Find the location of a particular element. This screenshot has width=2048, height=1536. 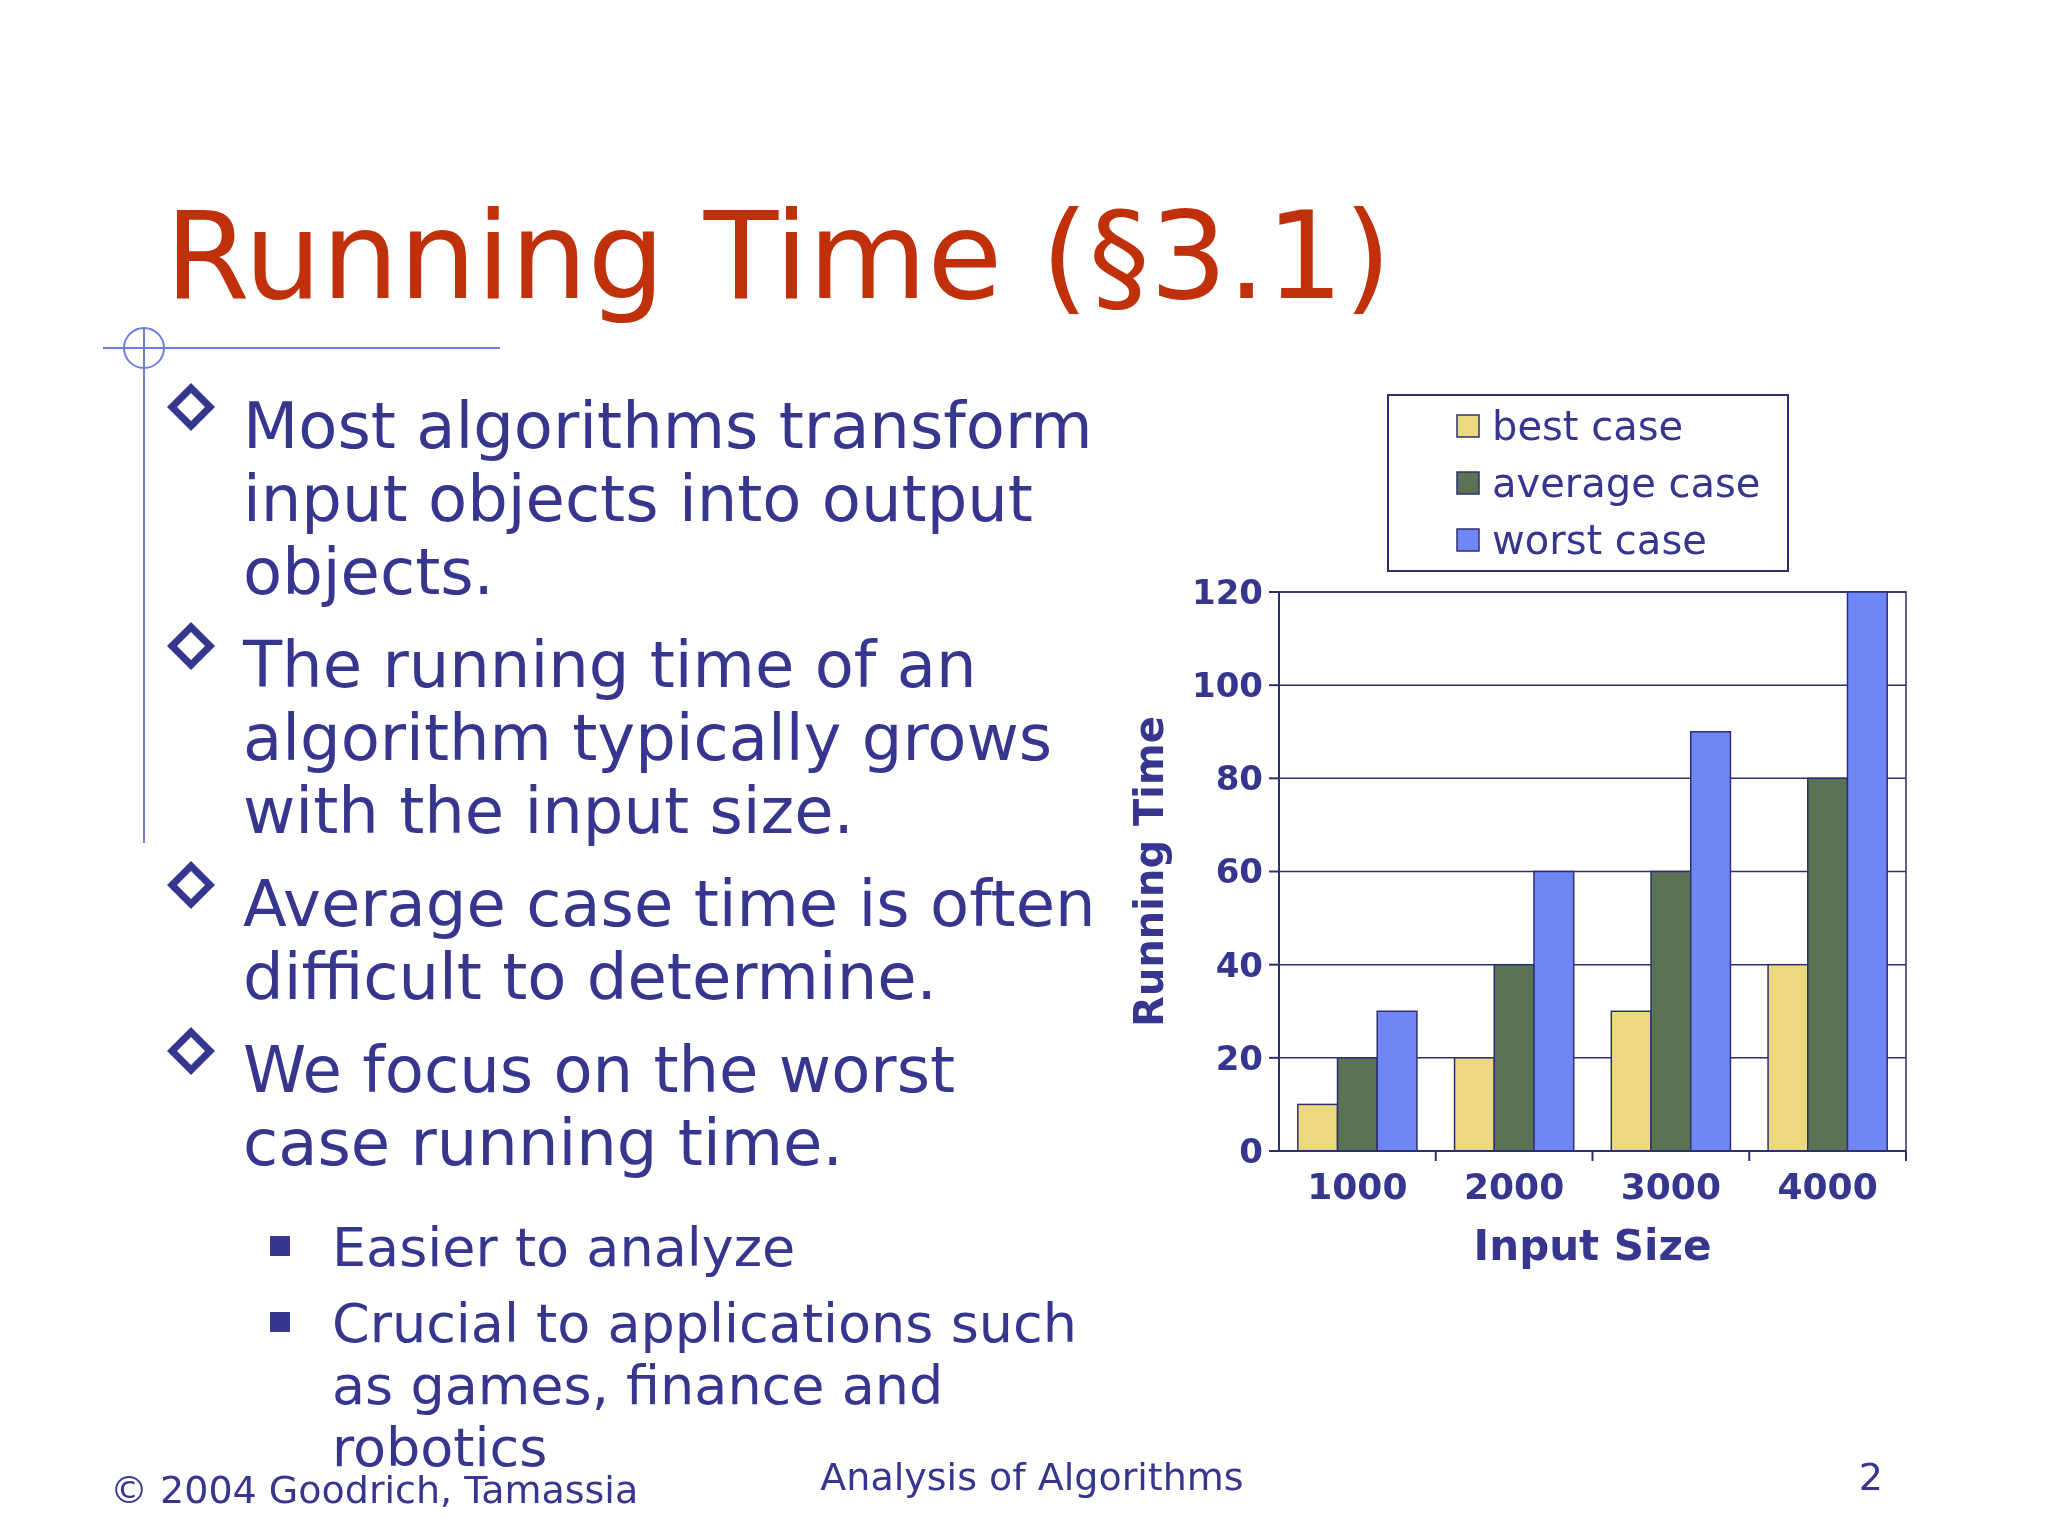

y-tick-label: 0 is located at coordinates (1251, 1150).